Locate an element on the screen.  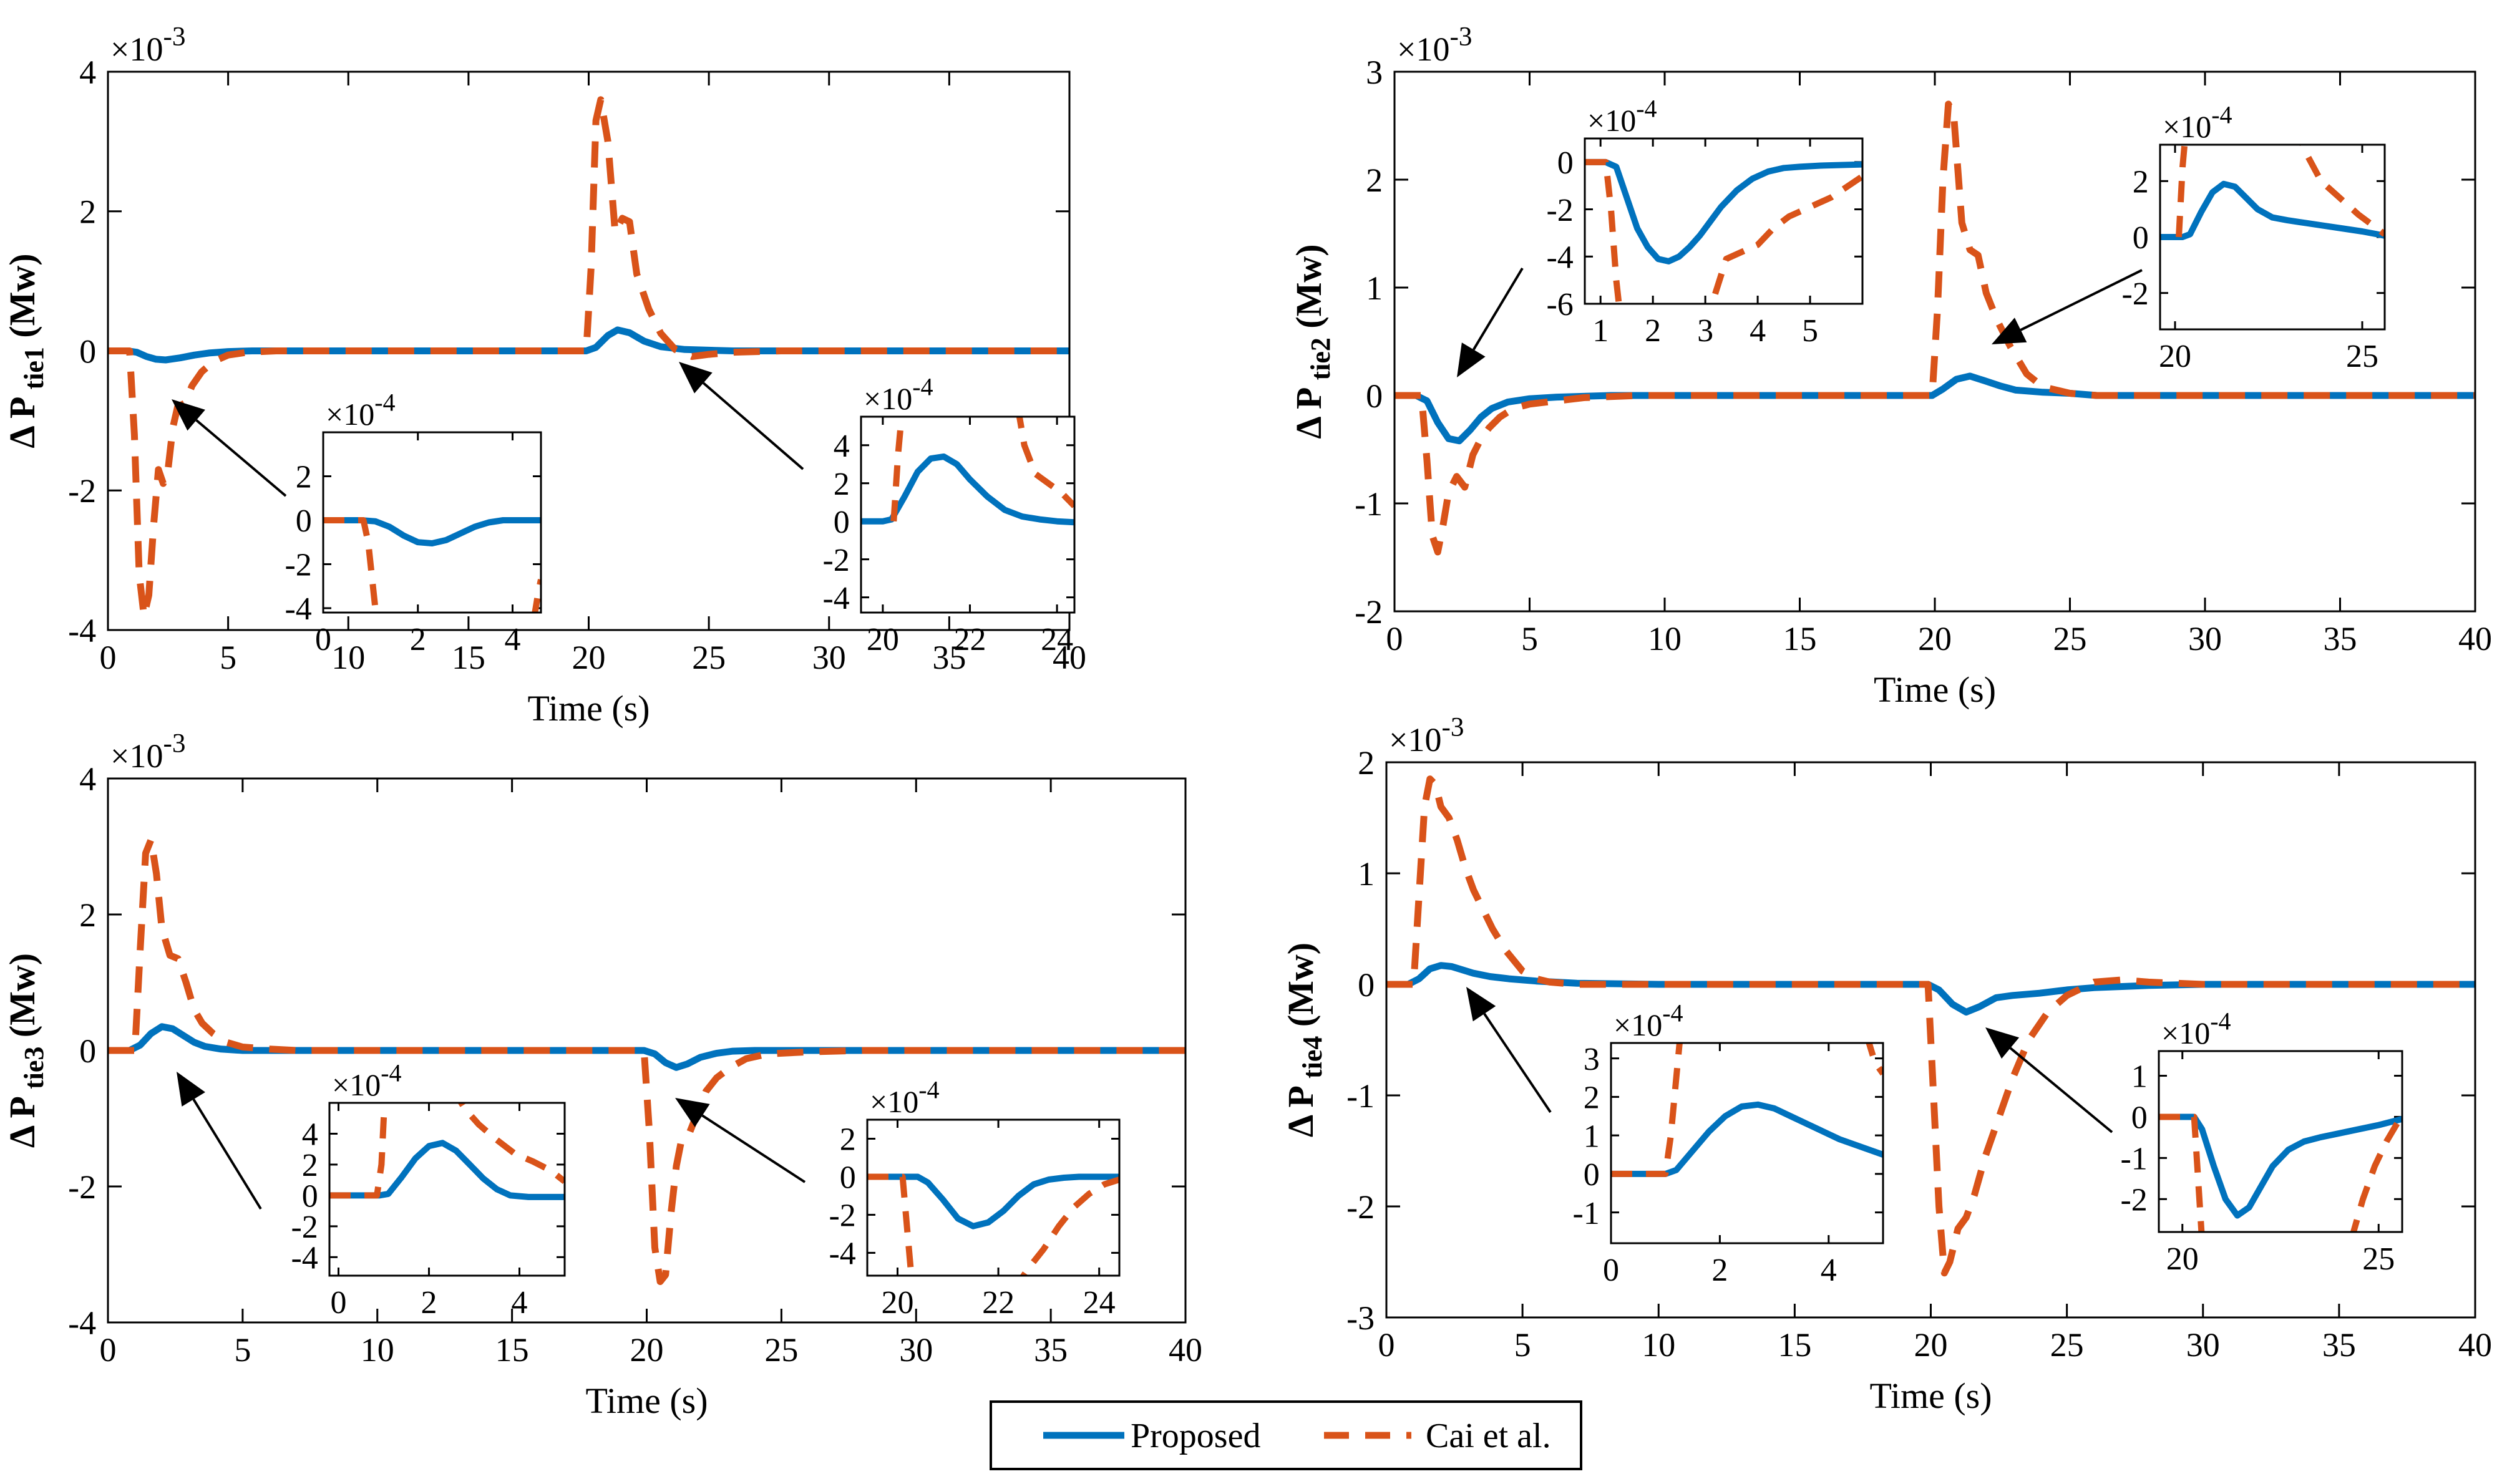
panel-top-left-xtick-label: 20 is located at coordinates (589, 657).